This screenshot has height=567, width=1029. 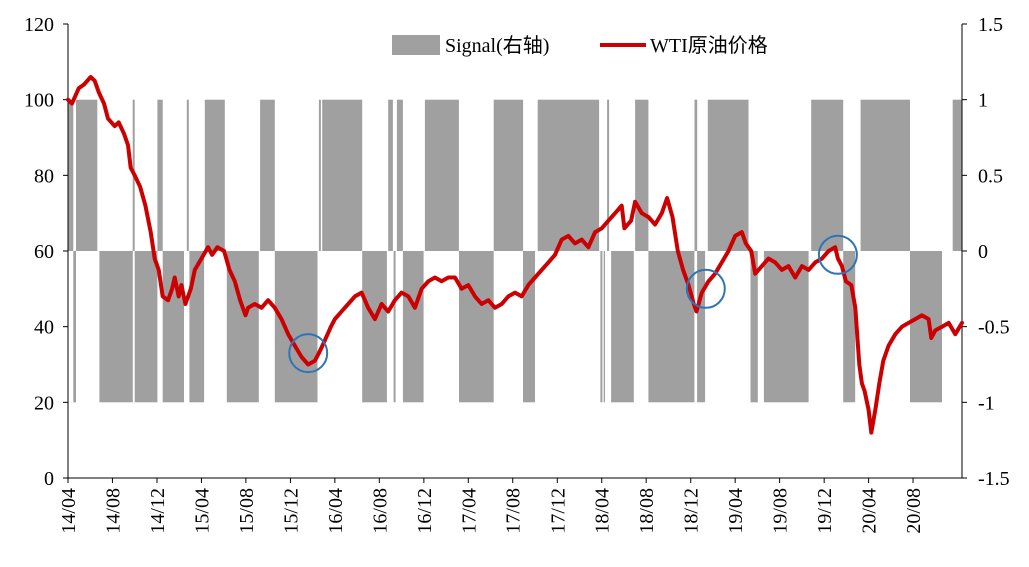 I want to click on left-tick-label-2: 40, so click(x=44, y=328).